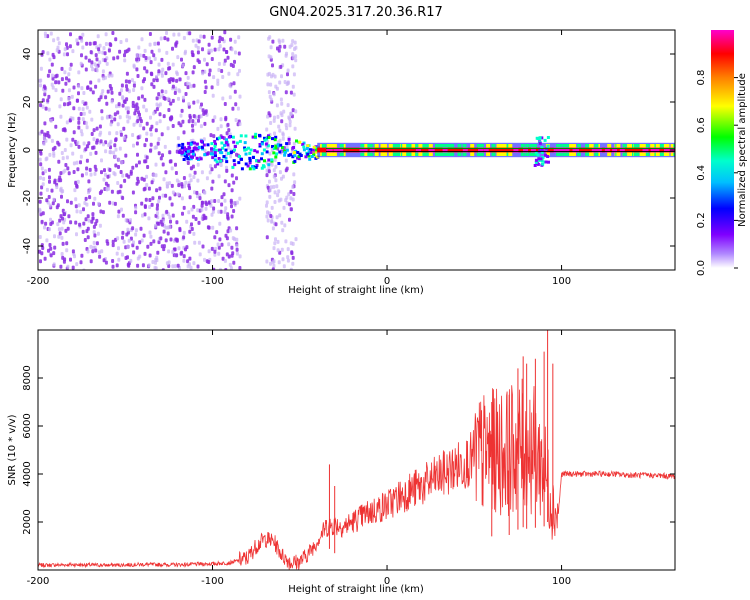 The height and width of the screenshot is (600, 750). Describe the element at coordinates (38, 281) in the screenshot. I see `spectrogram-x-tick-label: -200` at that location.